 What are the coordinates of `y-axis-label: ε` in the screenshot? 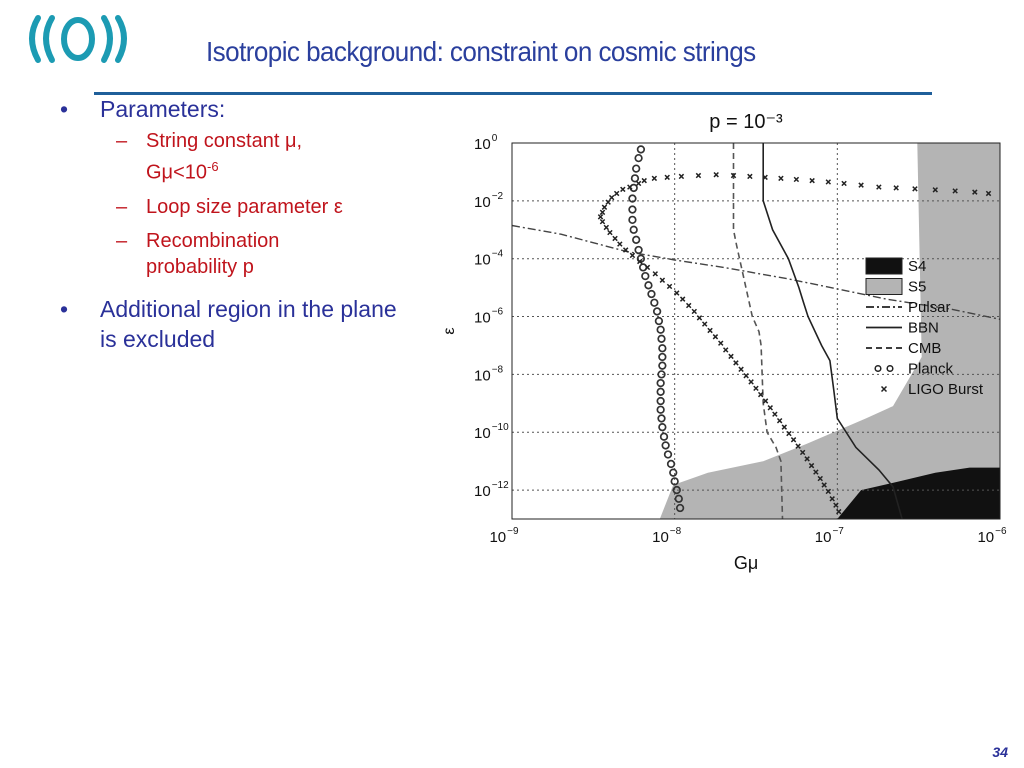 It's located at (449, 330).